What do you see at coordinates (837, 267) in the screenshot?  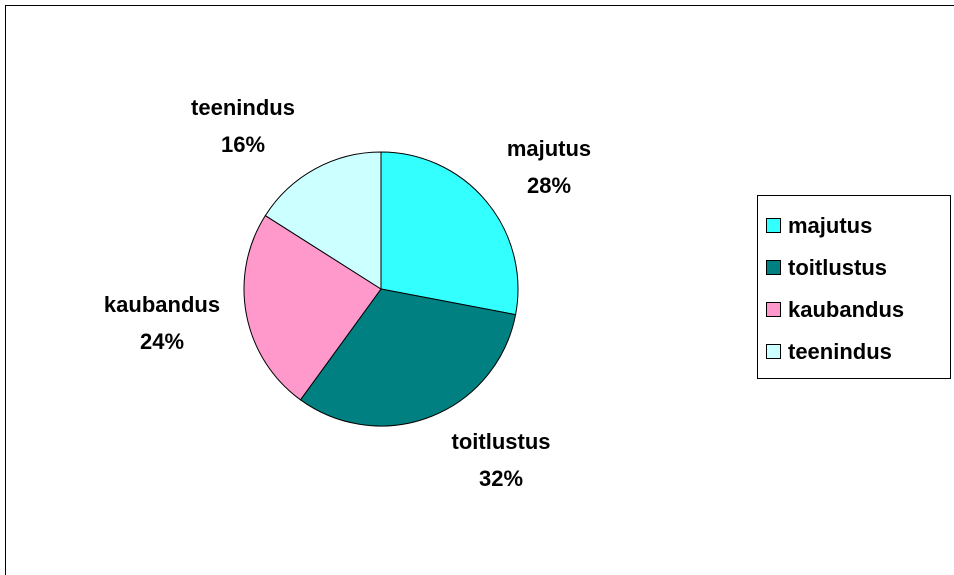 I see `legend-label: toitlustus` at bounding box center [837, 267].